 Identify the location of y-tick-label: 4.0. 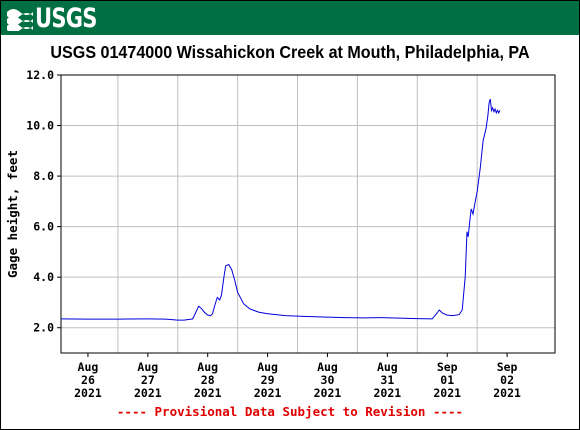
(43, 277).